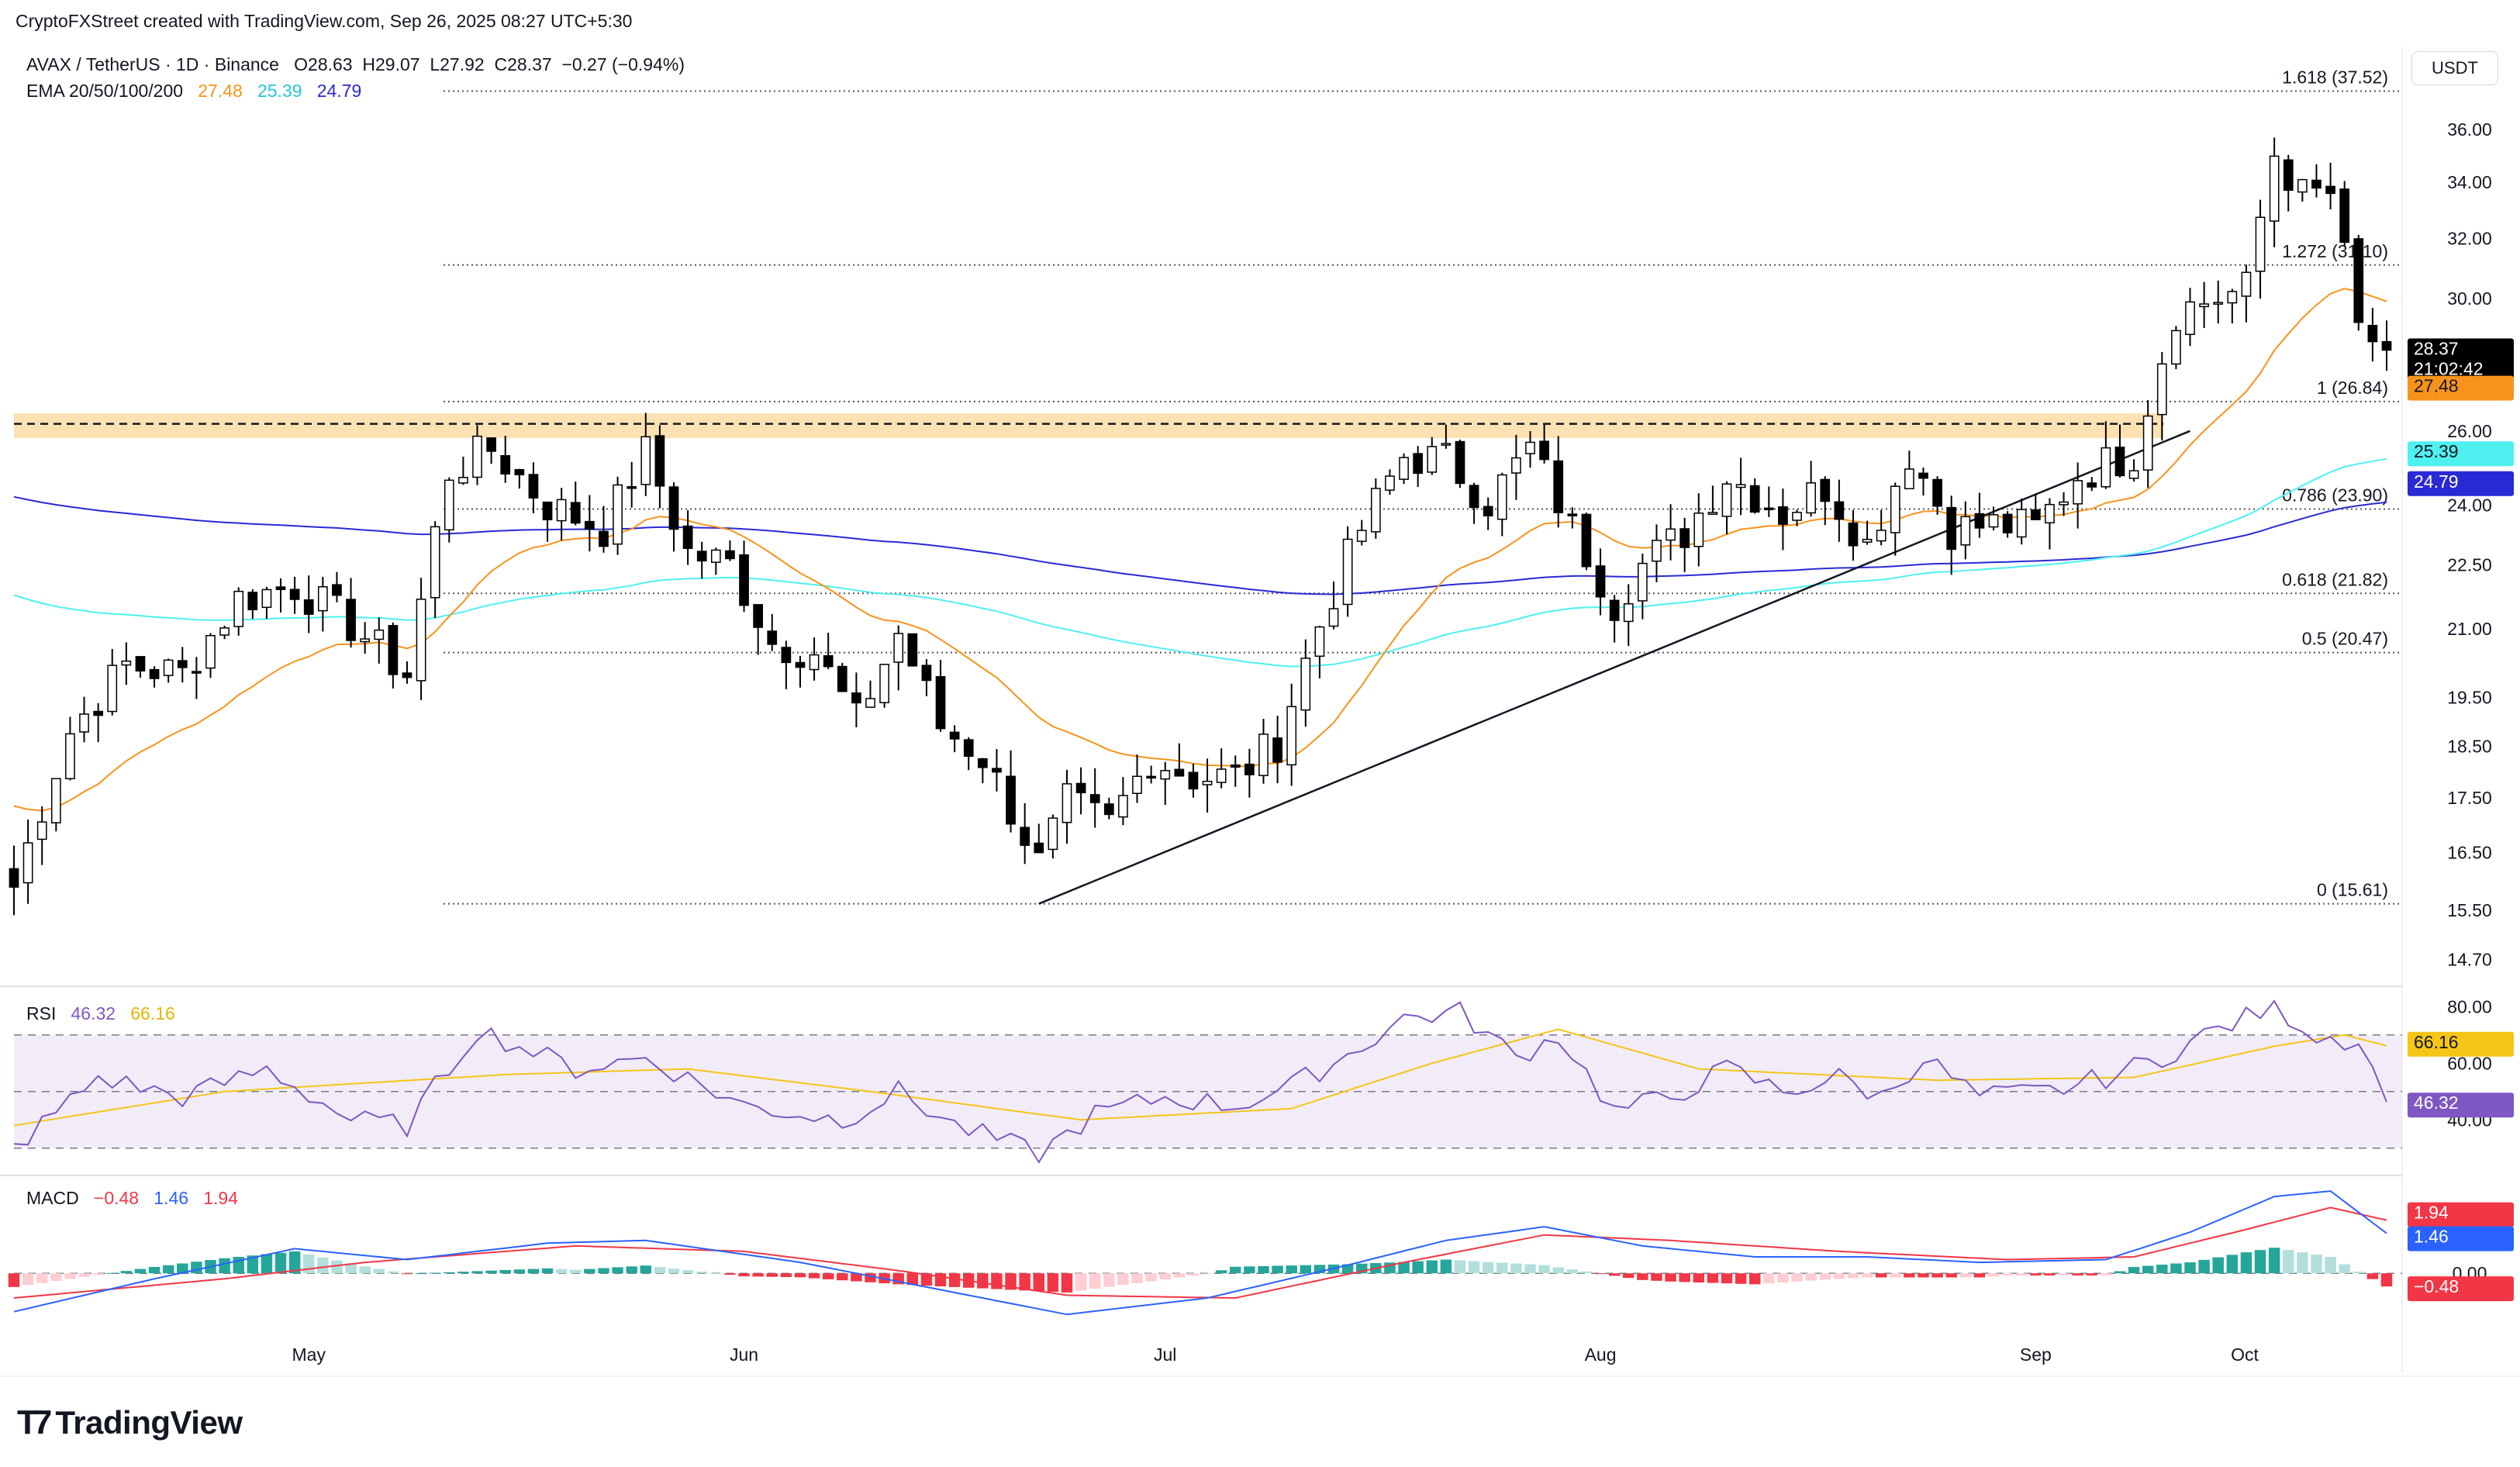 This screenshot has height=1467, width=2520. What do you see at coordinates (53, 1198) in the screenshot?
I see `macd-label: MACD` at bounding box center [53, 1198].